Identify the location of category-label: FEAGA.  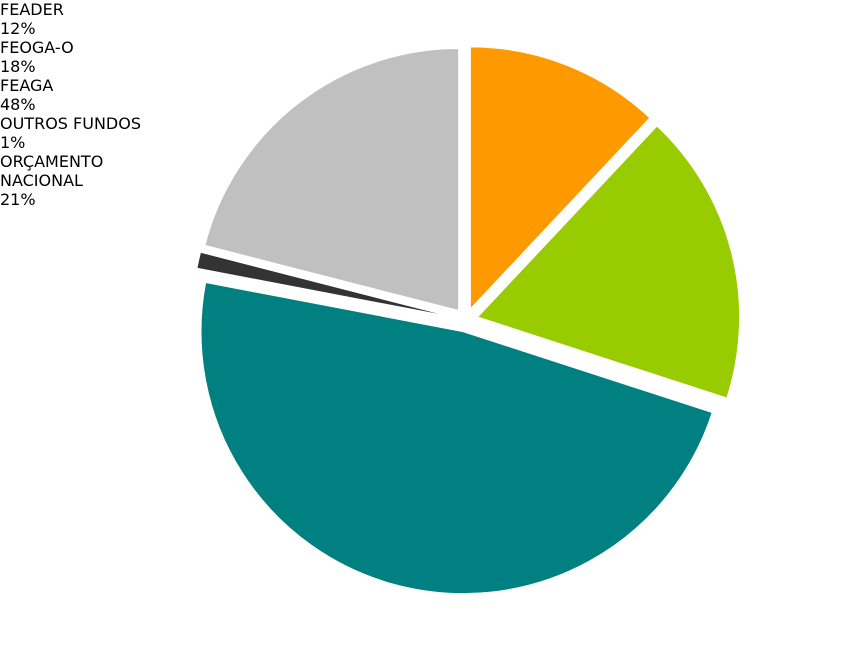
(27, 85).